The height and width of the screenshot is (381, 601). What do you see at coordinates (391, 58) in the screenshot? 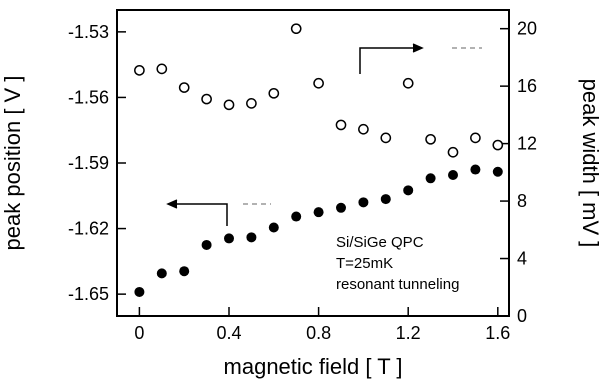
I see `right-axis-arrow` at bounding box center [391, 58].